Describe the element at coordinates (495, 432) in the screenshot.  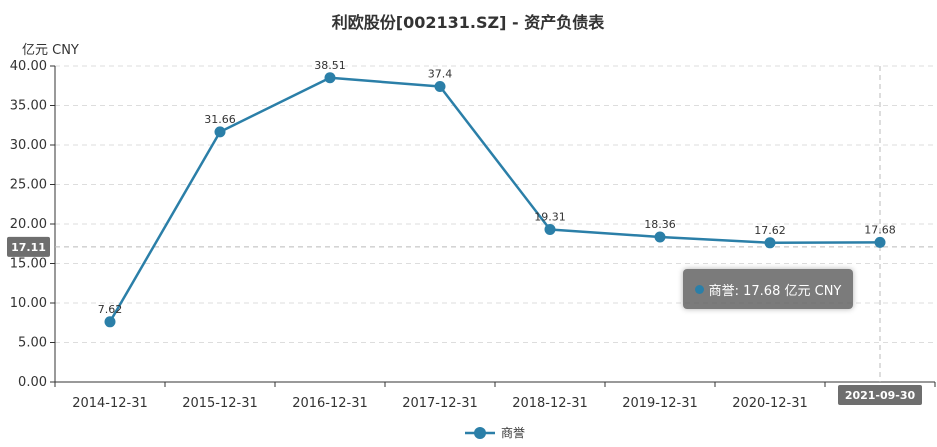
I see `legend: 商誉` at that location.